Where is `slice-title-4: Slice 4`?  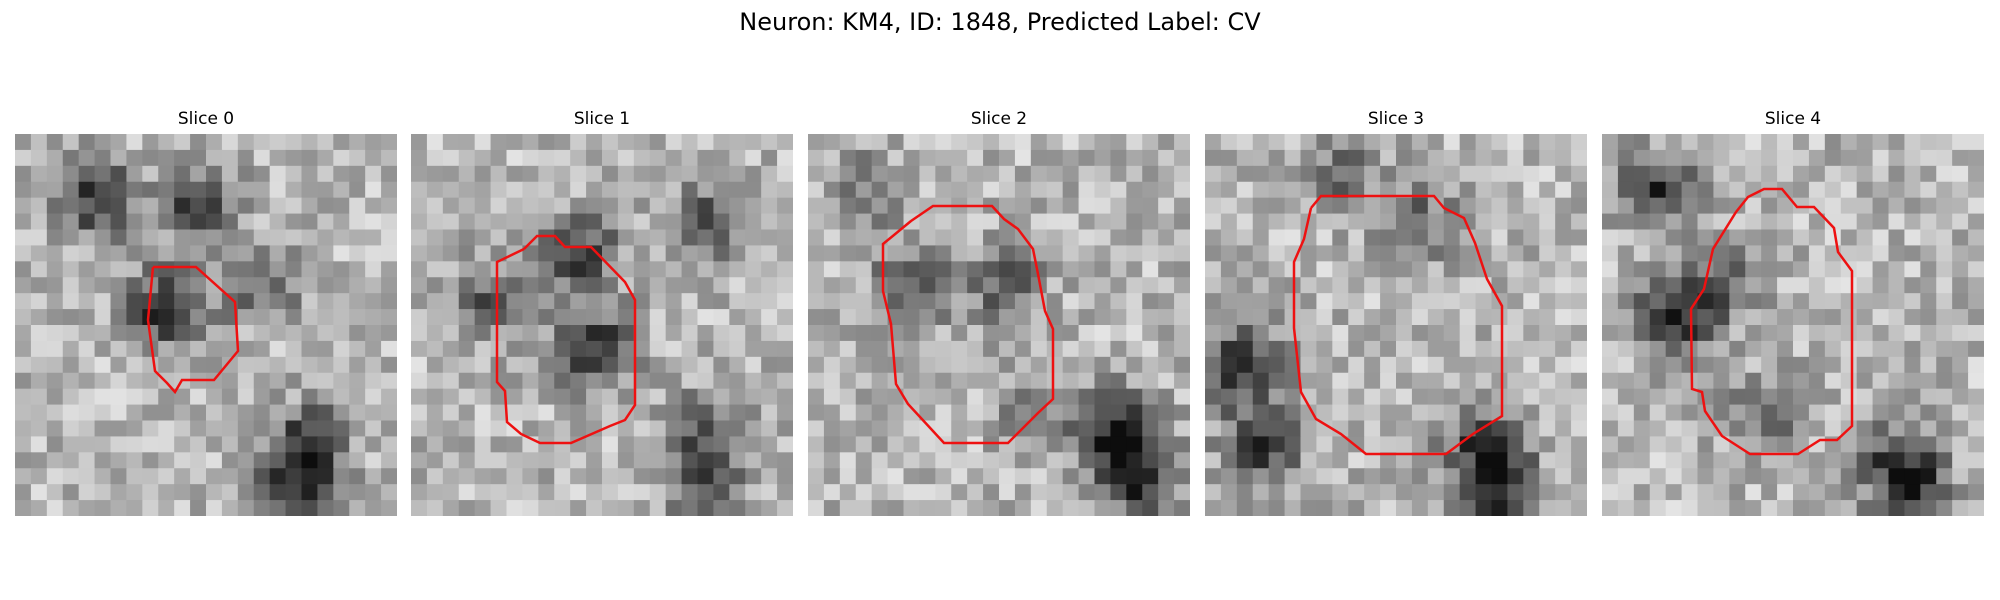 slice-title-4: Slice 4 is located at coordinates (1793, 119).